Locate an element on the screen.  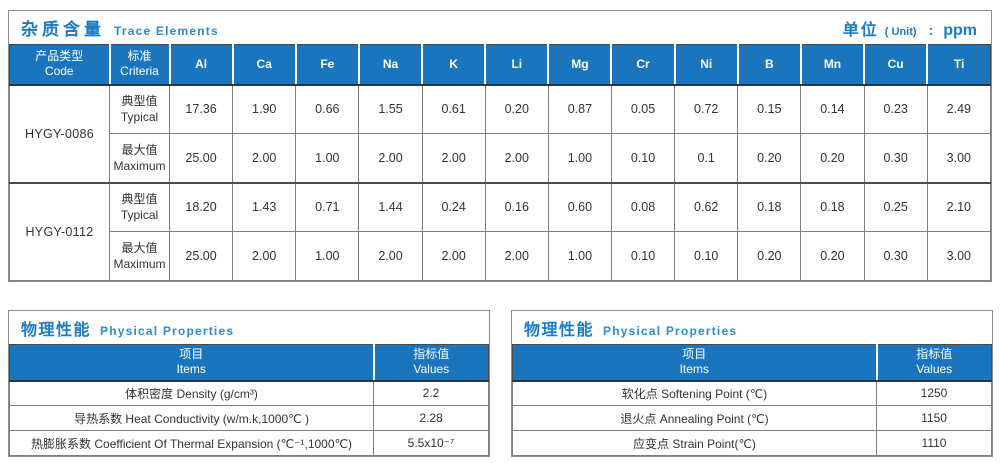
table-row-softening-point: 软化点 Softening Point (℃) 1250 is located at coordinates (751, 393).